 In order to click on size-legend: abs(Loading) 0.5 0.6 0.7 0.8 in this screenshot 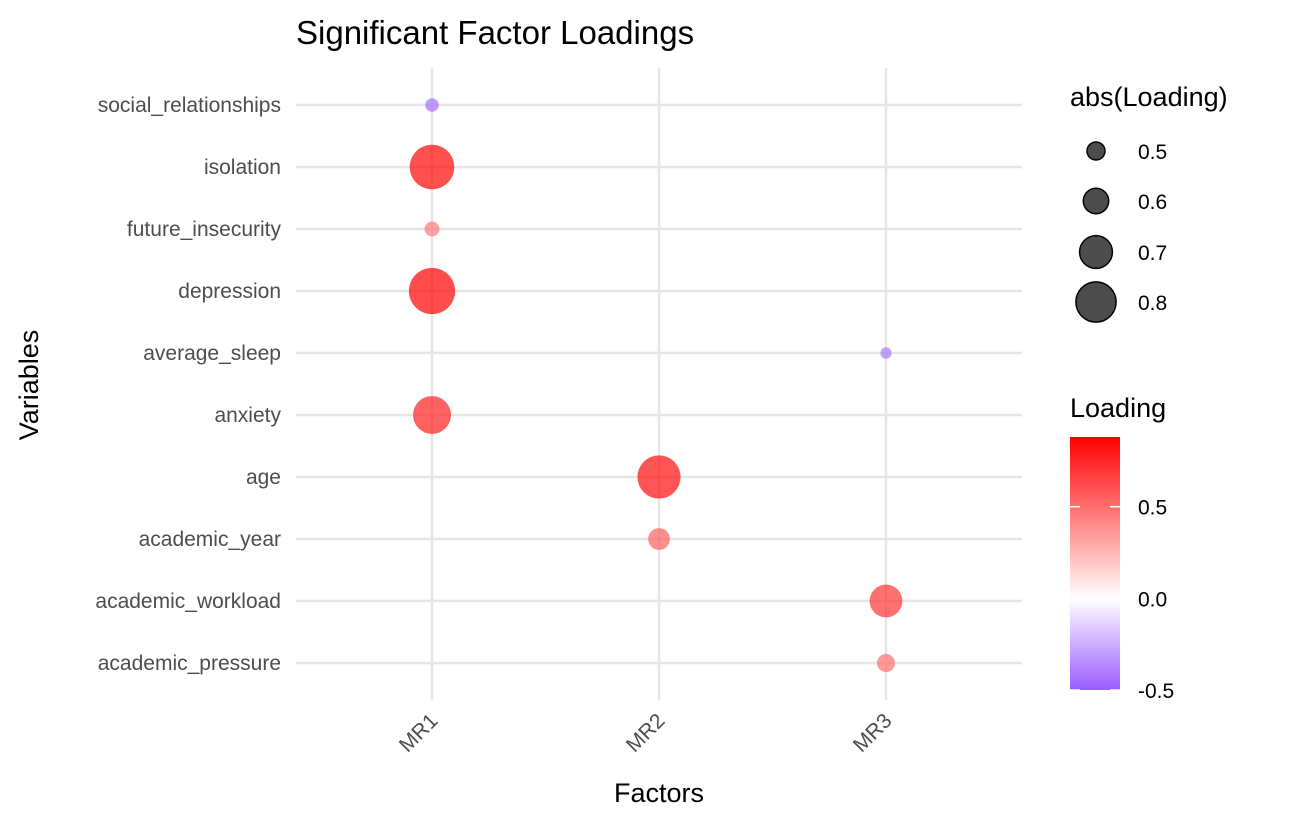, I will do `click(1149, 202)`.